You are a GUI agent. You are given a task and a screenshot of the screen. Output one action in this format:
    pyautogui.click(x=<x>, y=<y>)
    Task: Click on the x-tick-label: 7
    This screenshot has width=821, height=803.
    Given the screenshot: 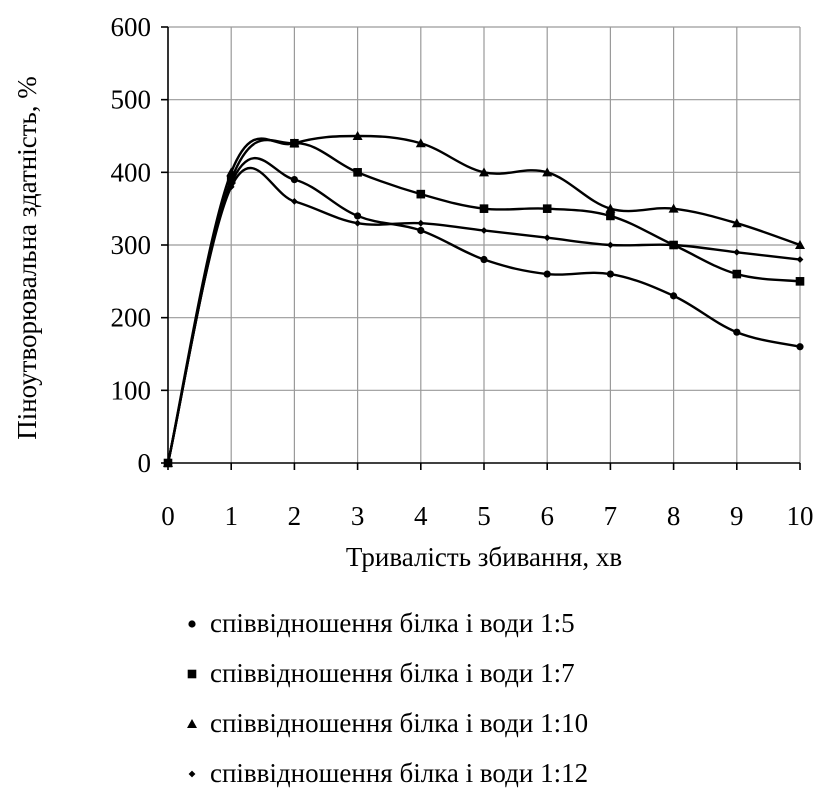 What is the action you would take?
    pyautogui.click(x=611, y=516)
    